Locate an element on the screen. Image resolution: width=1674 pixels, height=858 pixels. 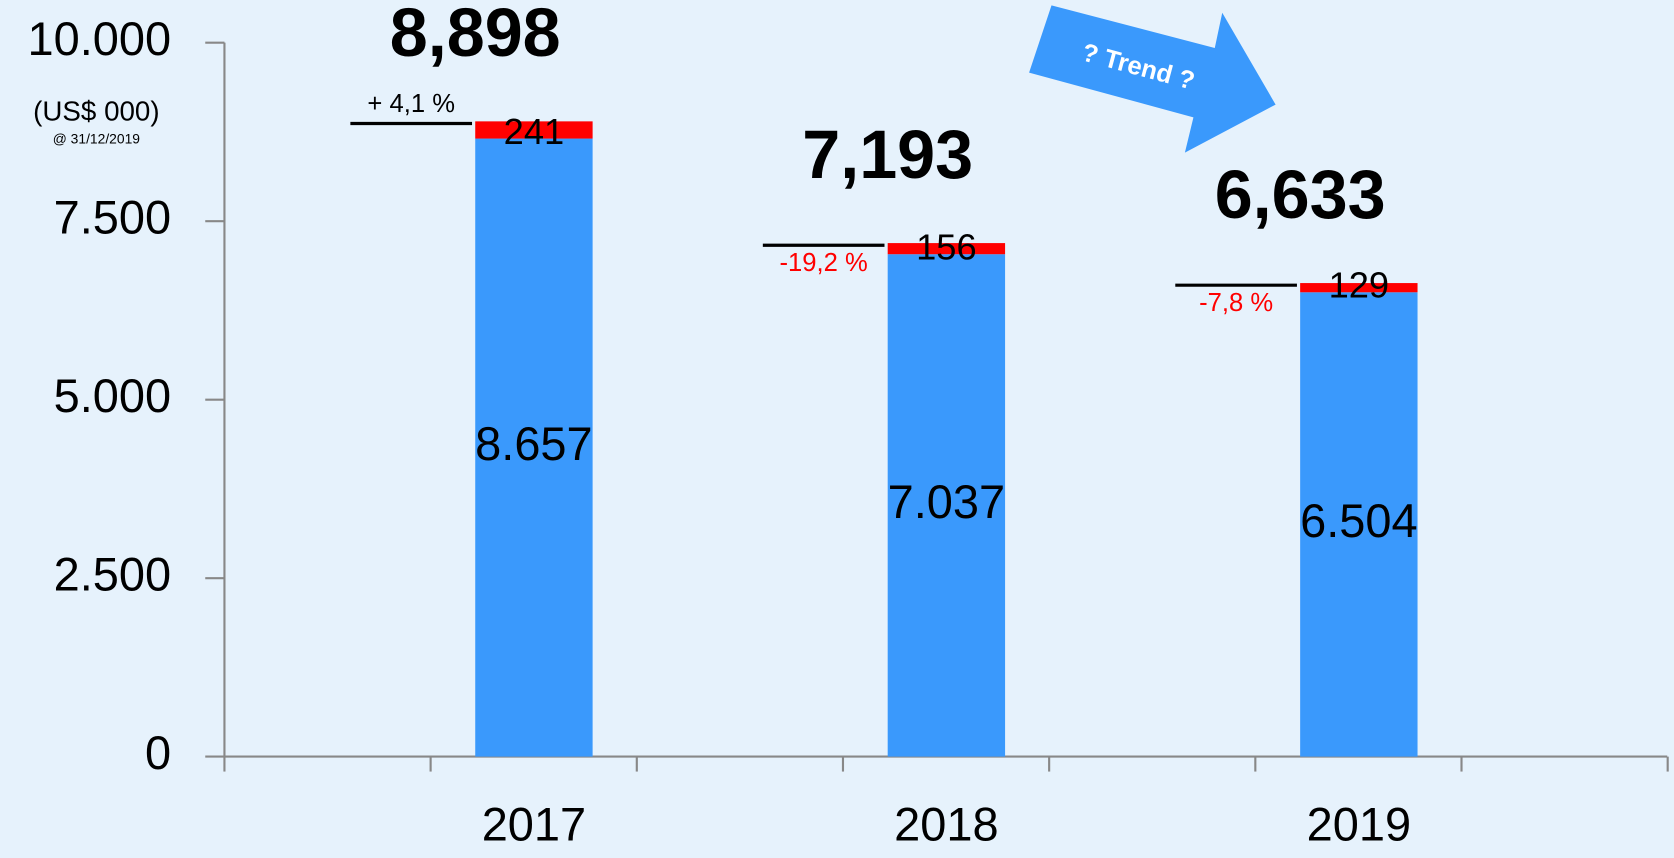
total-label: 7,193 is located at coordinates (887, 155).